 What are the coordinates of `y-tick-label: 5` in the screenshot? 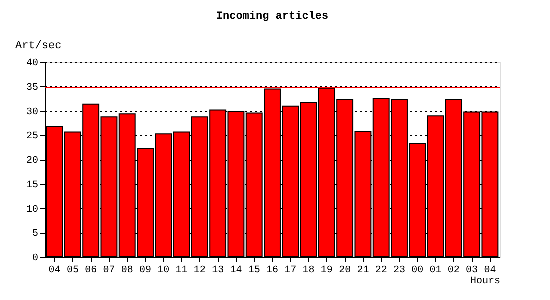 It's located at (35, 234).